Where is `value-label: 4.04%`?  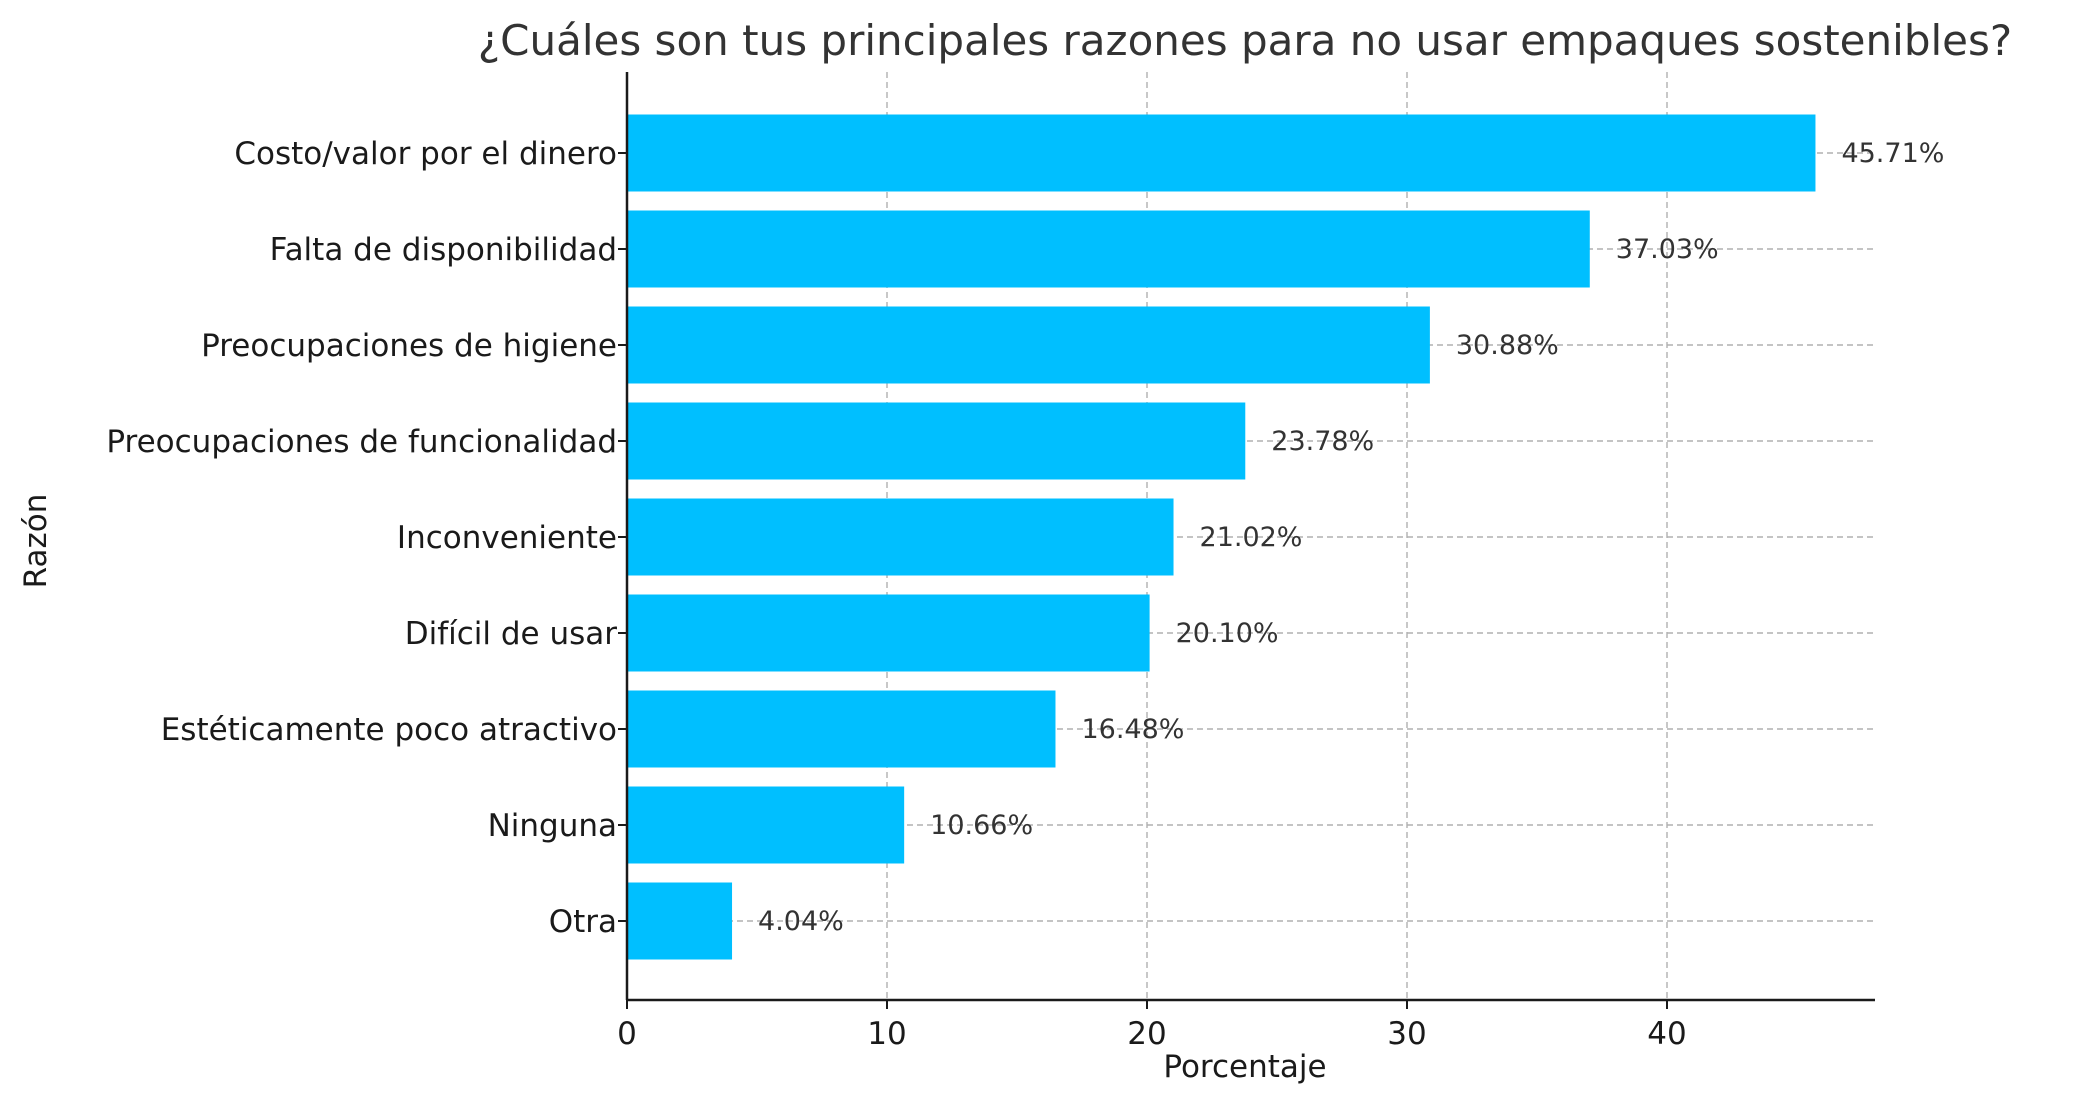 value-label: 4.04% is located at coordinates (801, 921).